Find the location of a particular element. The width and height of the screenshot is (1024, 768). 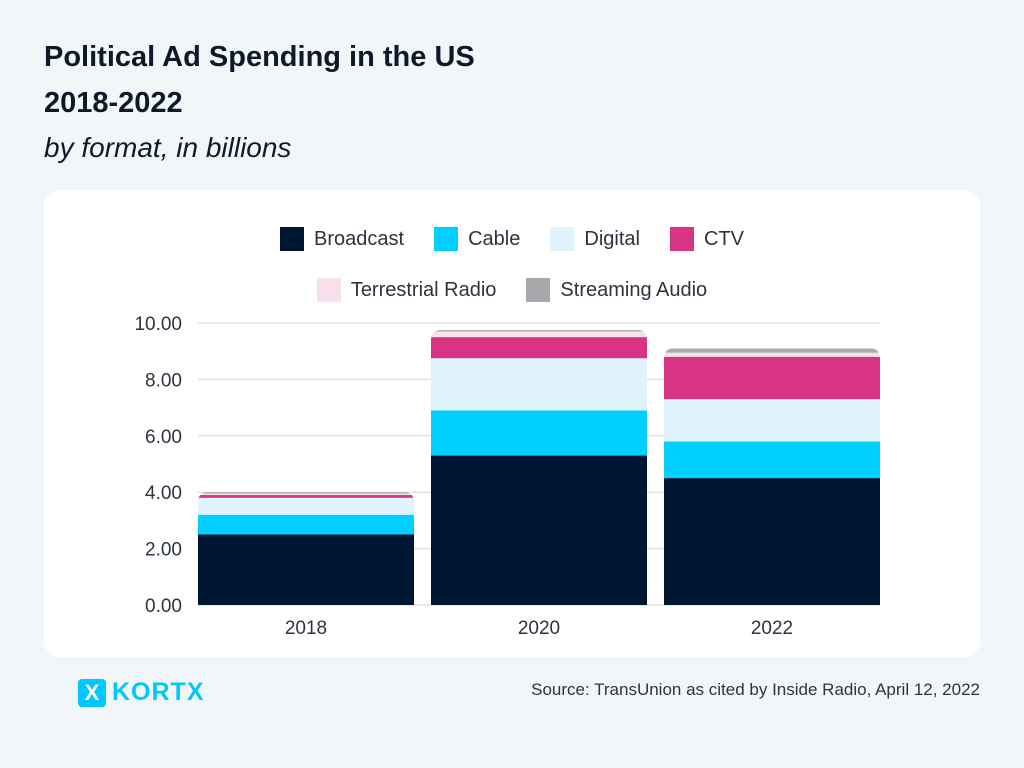

legend-item: Cable is located at coordinates (477, 239).